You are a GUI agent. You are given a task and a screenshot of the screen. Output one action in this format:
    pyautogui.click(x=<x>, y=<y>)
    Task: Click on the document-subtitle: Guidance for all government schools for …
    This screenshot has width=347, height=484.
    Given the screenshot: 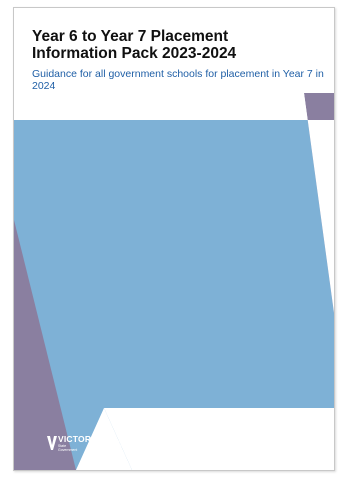 What is the action you would take?
    pyautogui.click(x=178, y=80)
    